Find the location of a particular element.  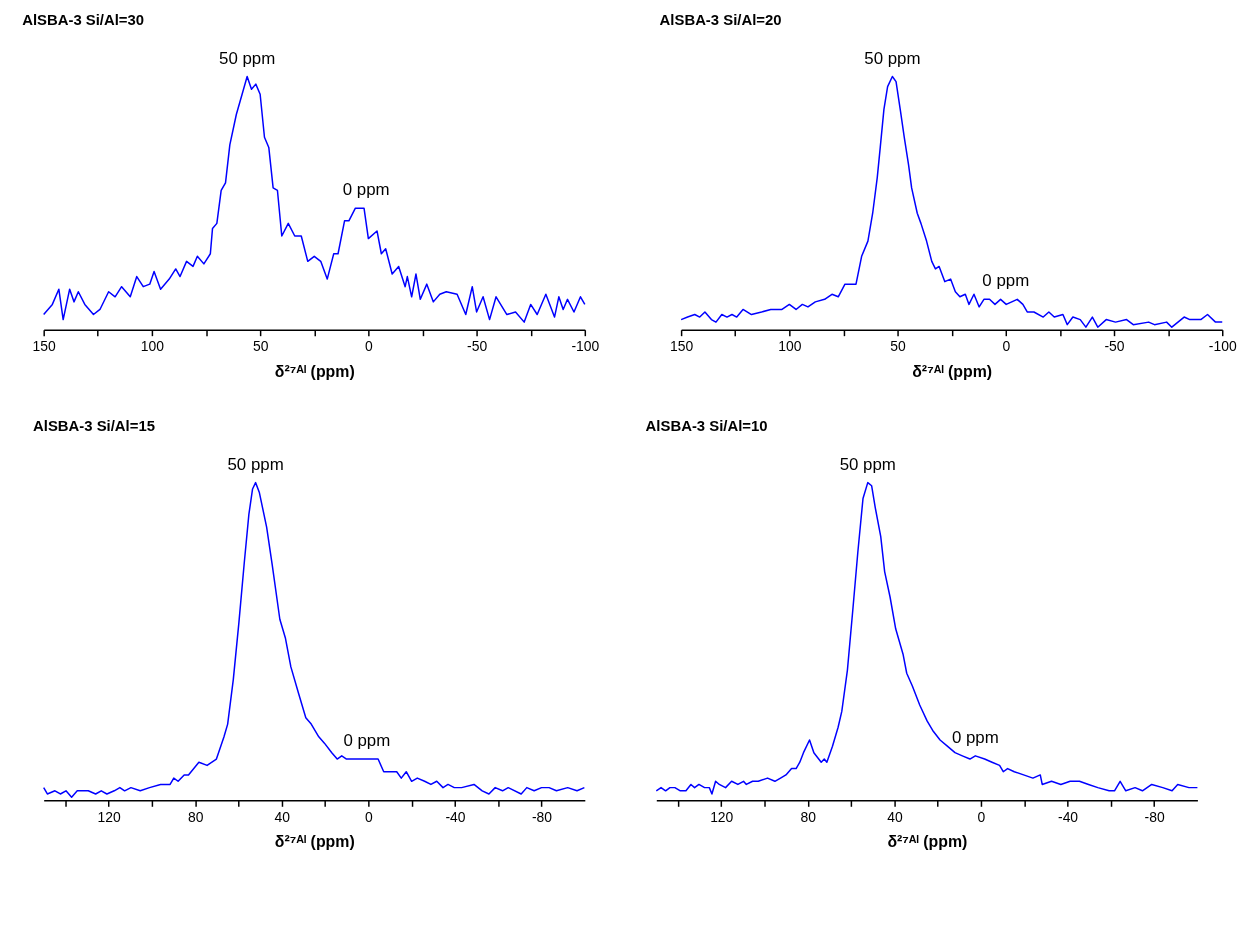

chart-title: AlSBA-3 Si/Al=20 is located at coordinates (720, 19).